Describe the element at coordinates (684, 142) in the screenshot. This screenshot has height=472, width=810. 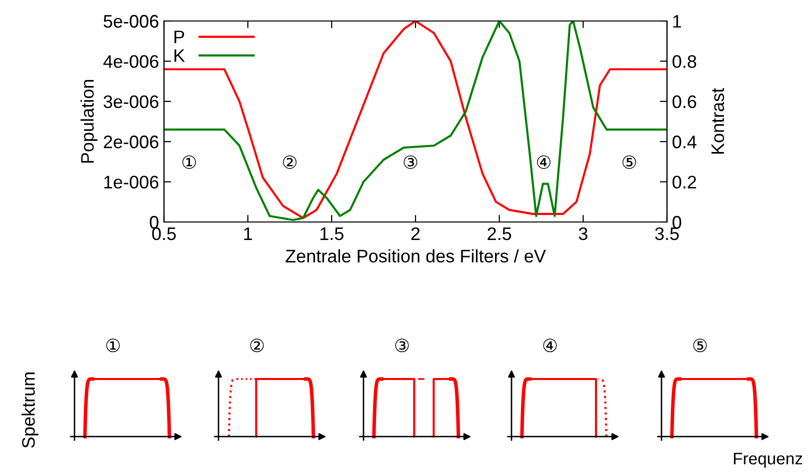
I see `y2-tick-label: 0.4` at that location.